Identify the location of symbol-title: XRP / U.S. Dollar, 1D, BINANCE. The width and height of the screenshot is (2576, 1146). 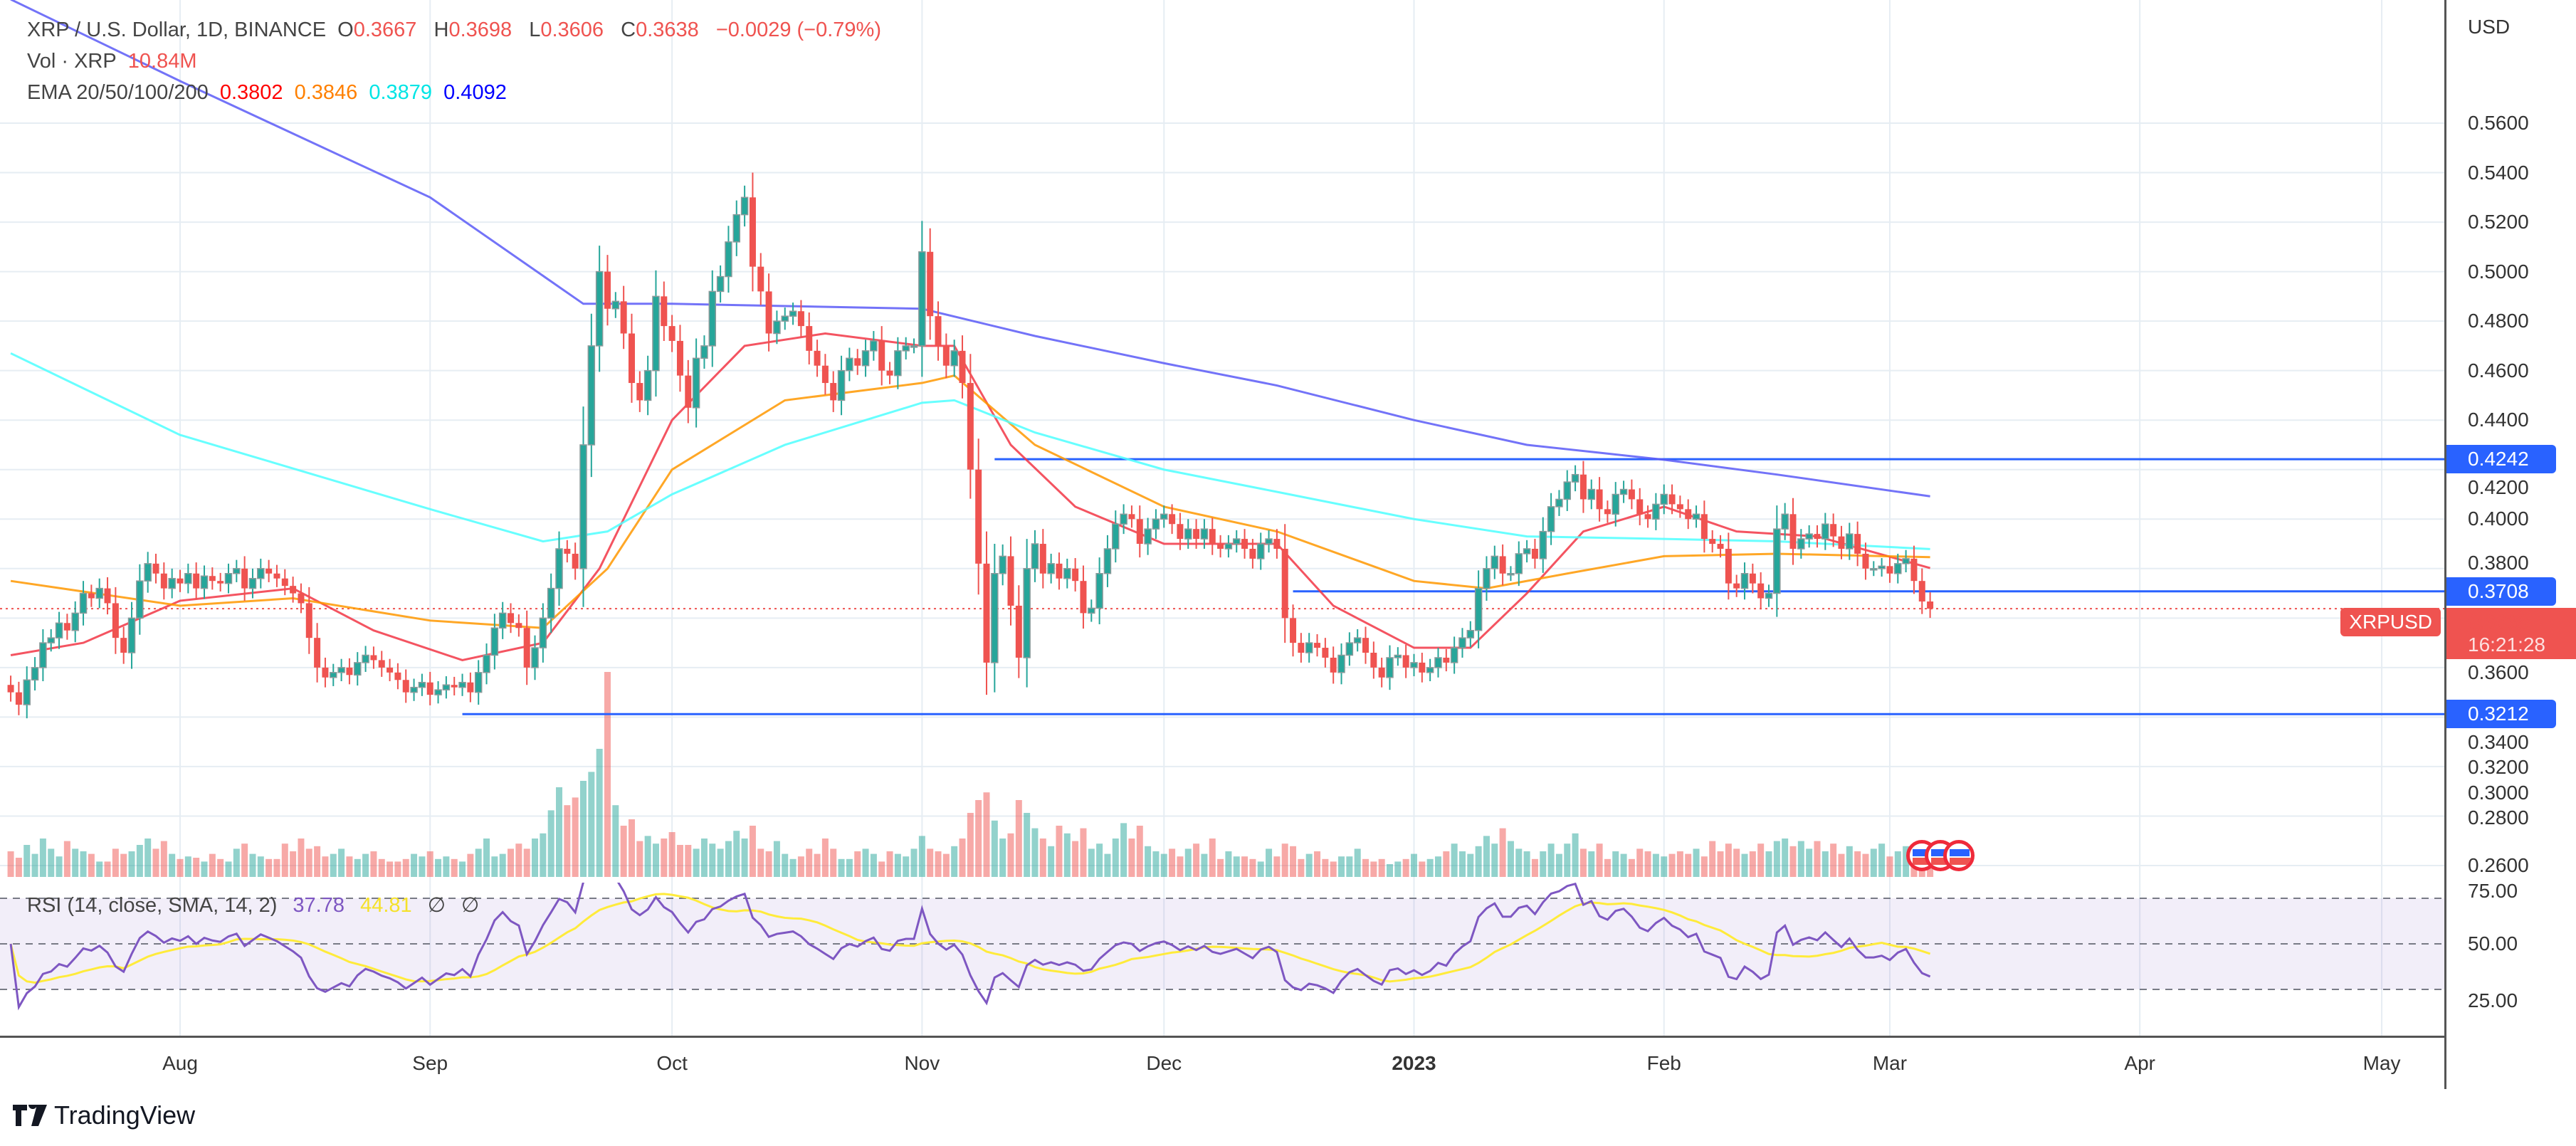
(177, 30).